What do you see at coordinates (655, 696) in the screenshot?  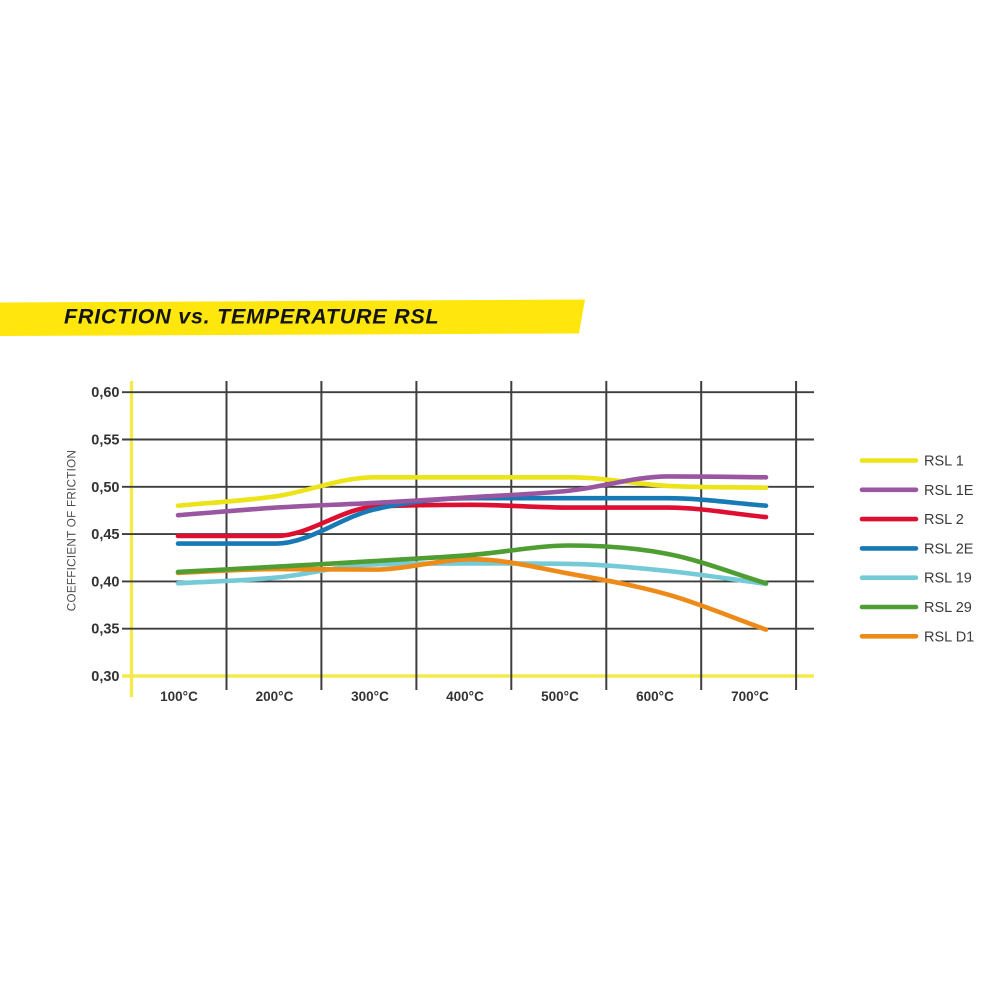 I see `svg-text: 600°C` at bounding box center [655, 696].